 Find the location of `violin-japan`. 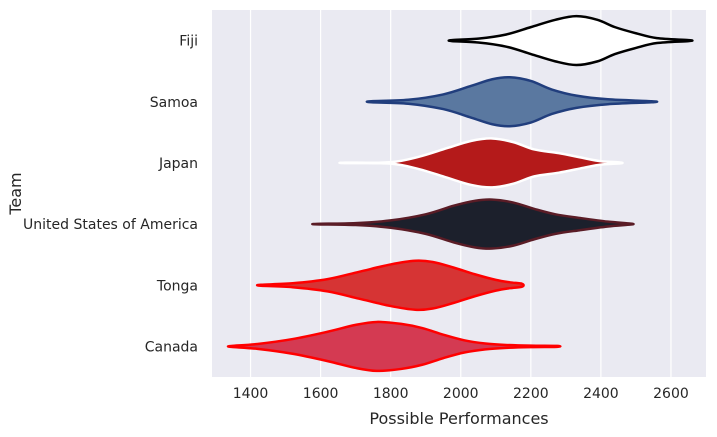

violin-japan is located at coordinates (481, 163).